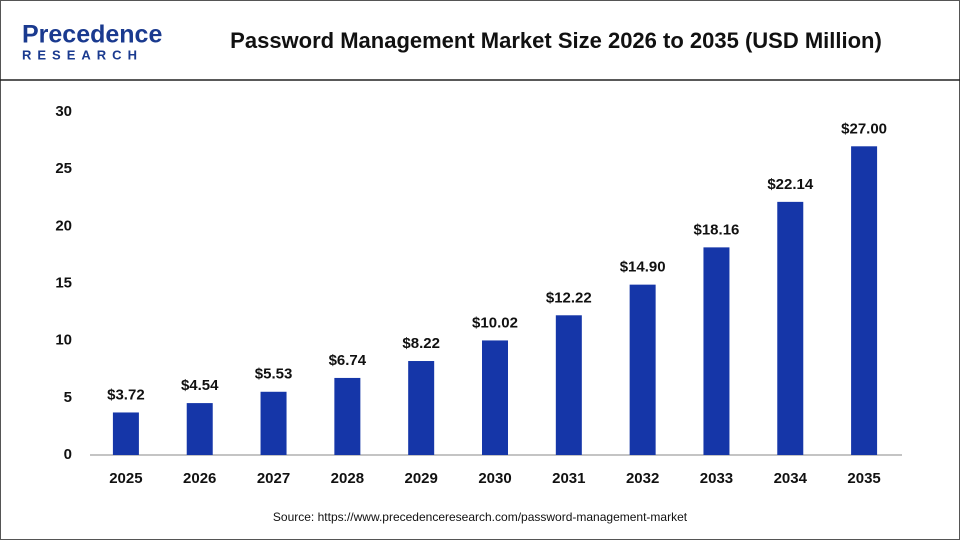  Describe the element at coordinates (126, 394) in the screenshot. I see `value-label: $3.72` at that location.